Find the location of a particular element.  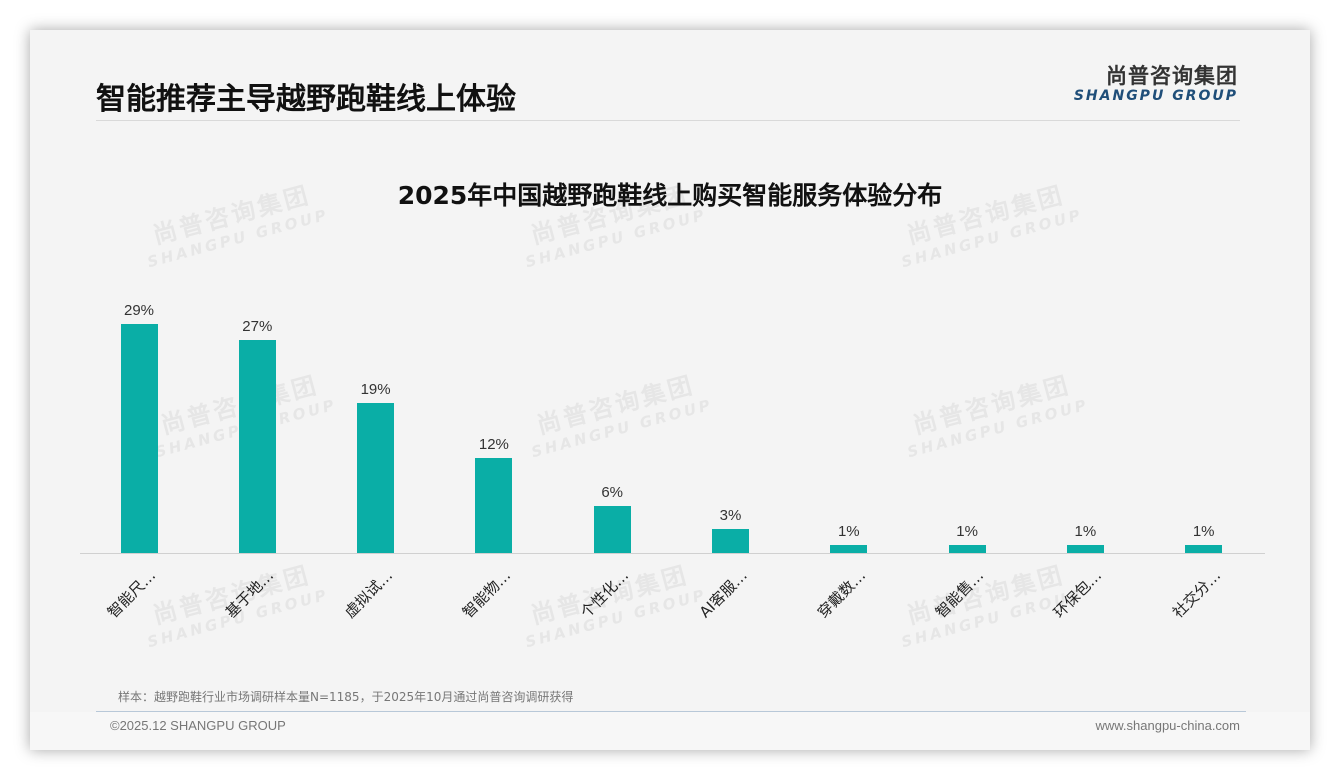

x-axis-line is located at coordinates (672, 553).